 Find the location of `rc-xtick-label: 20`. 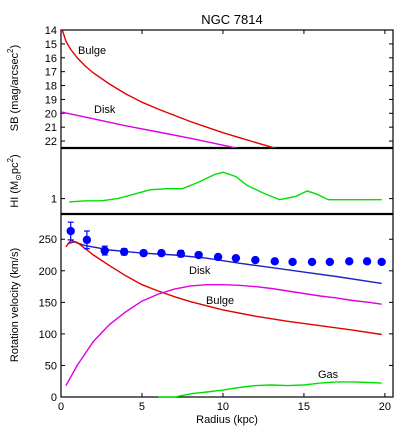

rc-xtick-label: 20 is located at coordinates (385, 407).